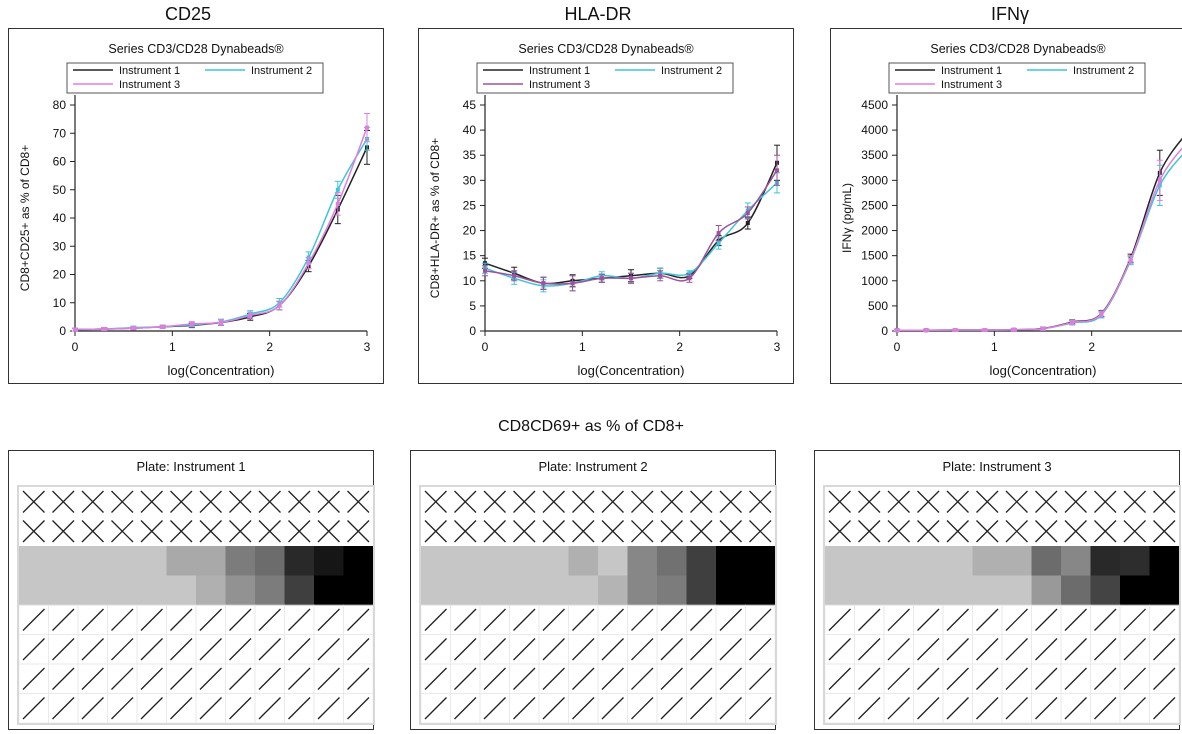  I want to click on chart-title-hla-dr: HLA-DR, so click(598, 14).